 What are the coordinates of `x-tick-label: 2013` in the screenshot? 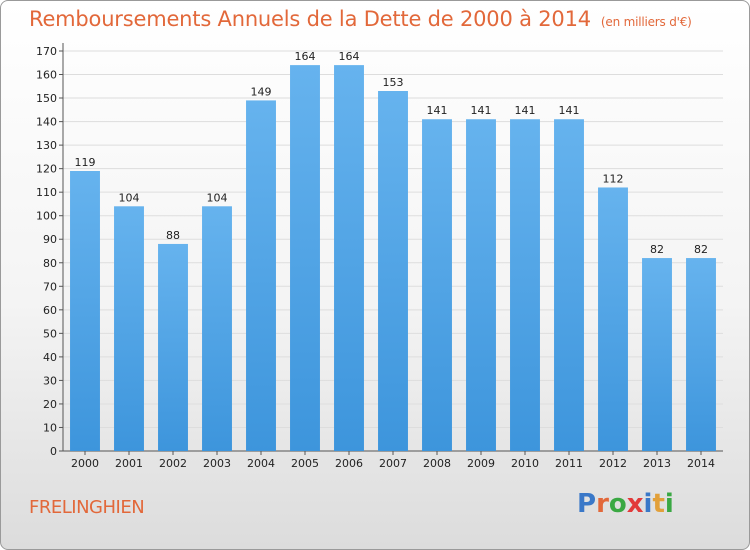 It's located at (657, 463).